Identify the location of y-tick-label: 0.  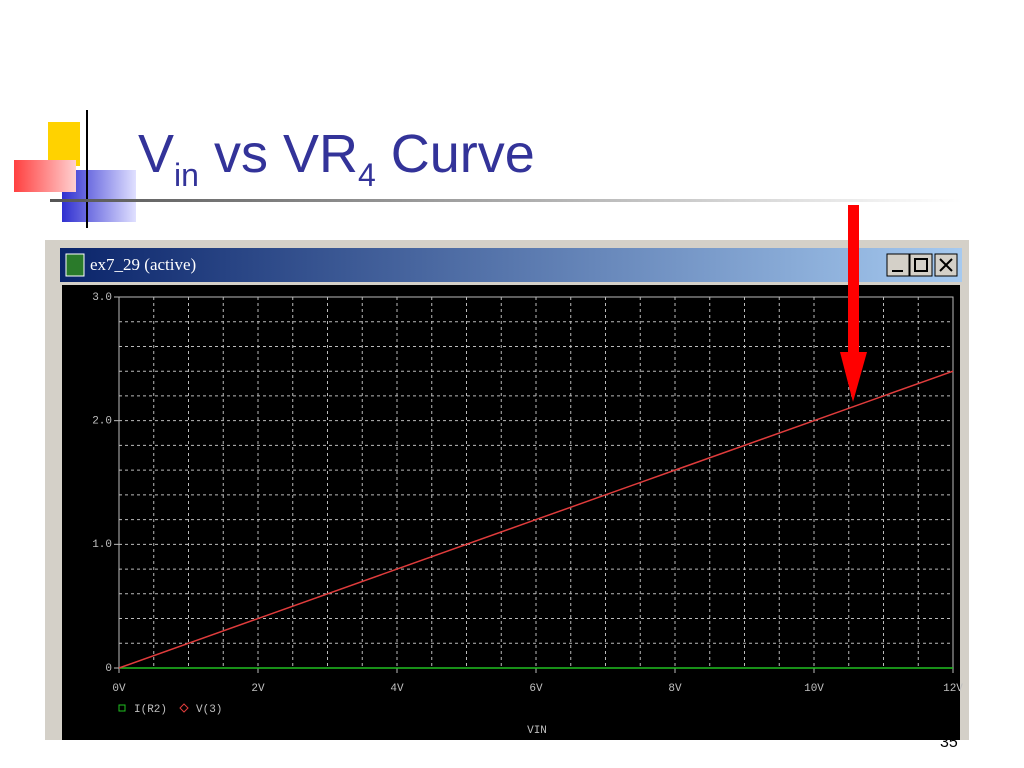
(108, 669).